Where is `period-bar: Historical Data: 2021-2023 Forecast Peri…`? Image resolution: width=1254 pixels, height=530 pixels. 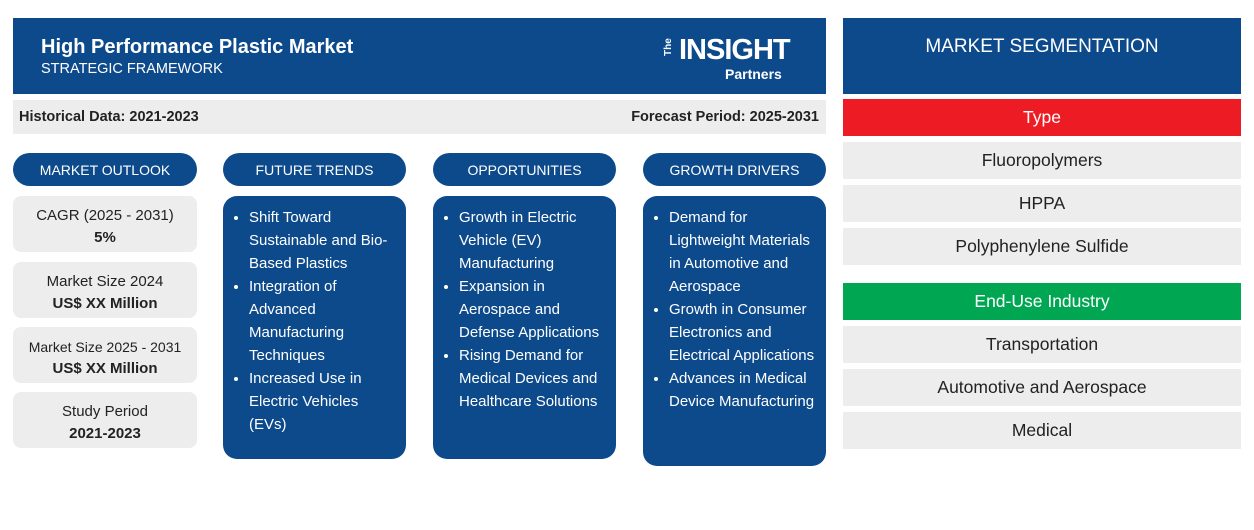
period-bar: Historical Data: 2021-2023 Forecast Peri… is located at coordinates (419, 117).